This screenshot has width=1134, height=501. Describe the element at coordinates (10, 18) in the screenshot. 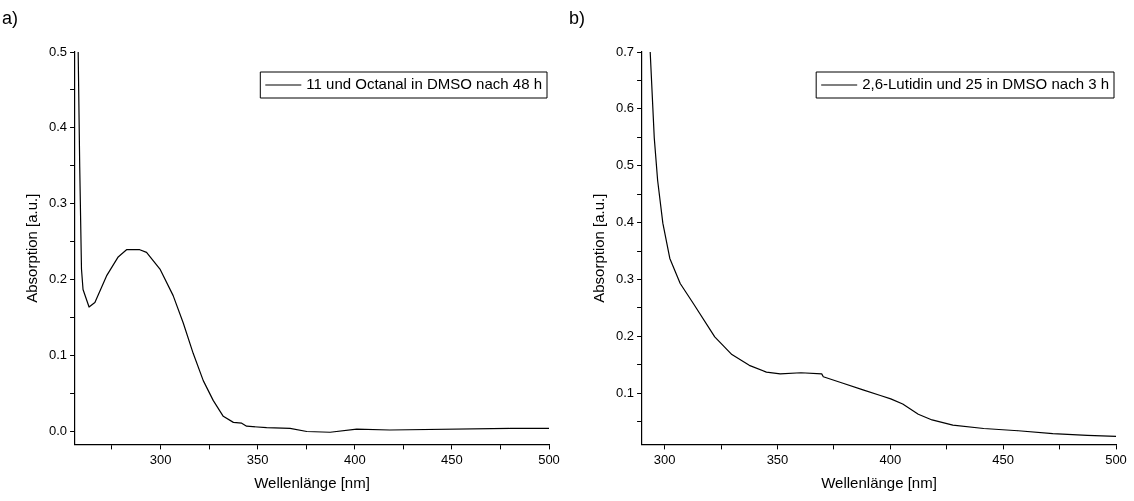

I see `text: a)` at that location.